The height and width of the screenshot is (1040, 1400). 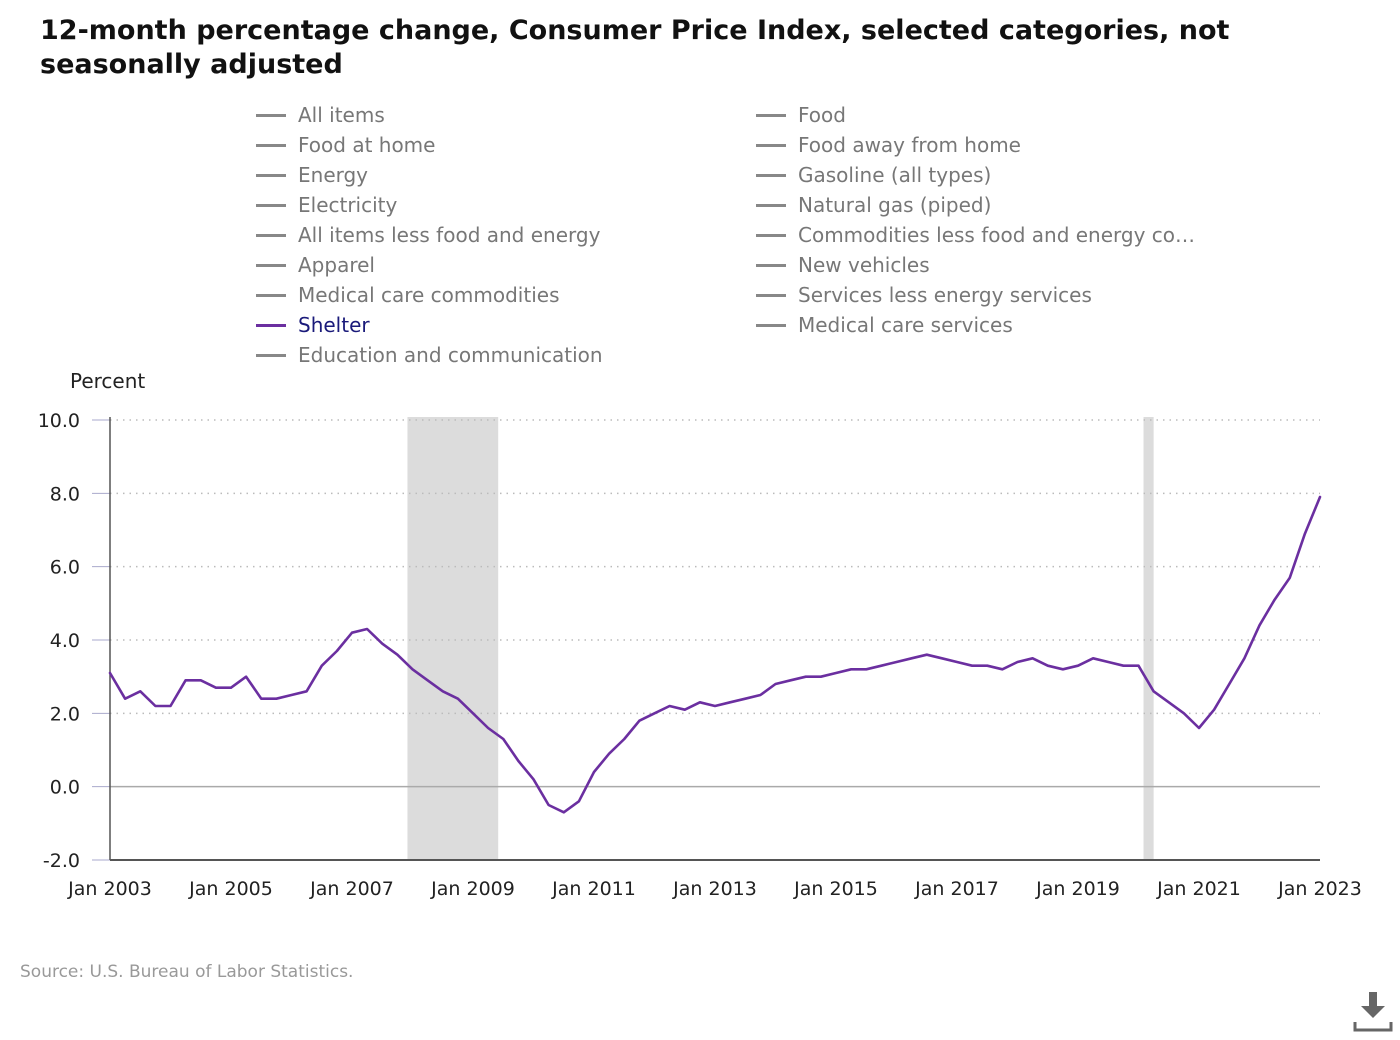 What do you see at coordinates (351, 889) in the screenshot?
I see `x-tick-label: Jan 2007` at bounding box center [351, 889].